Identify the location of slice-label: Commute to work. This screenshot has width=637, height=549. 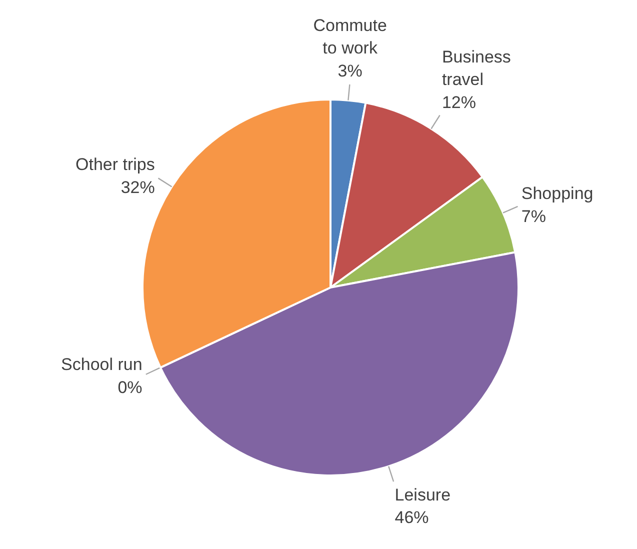
(350, 37).